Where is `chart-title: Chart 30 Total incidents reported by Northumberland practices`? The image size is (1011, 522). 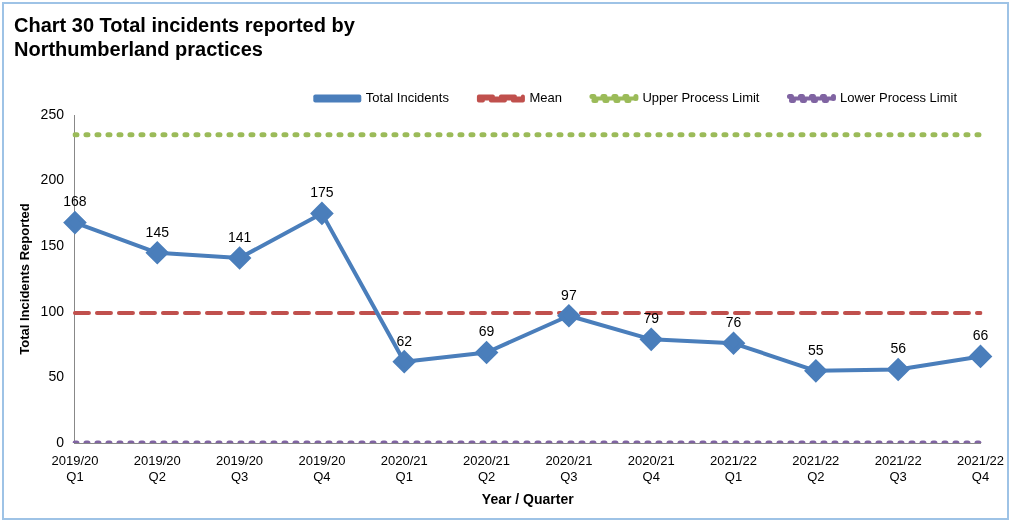
chart-title: Chart 30 Total incidents reported by Northumberland practices is located at coordinates (185, 36).